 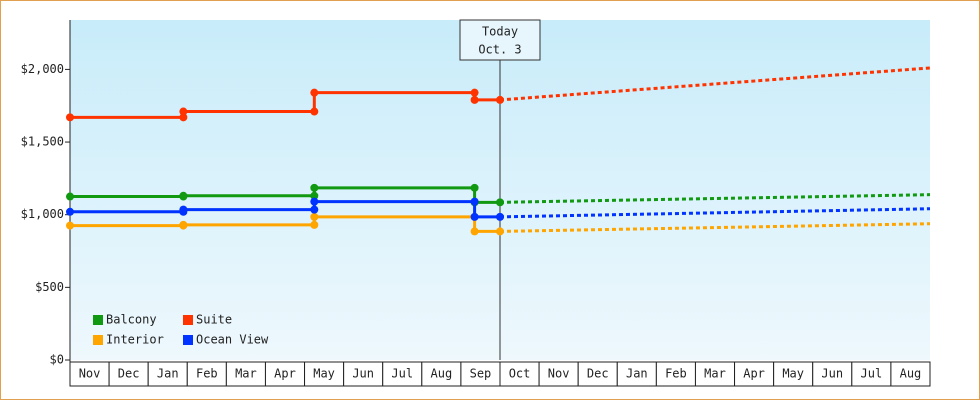 I want to click on x-tick-label: Oct, so click(x=520, y=374).